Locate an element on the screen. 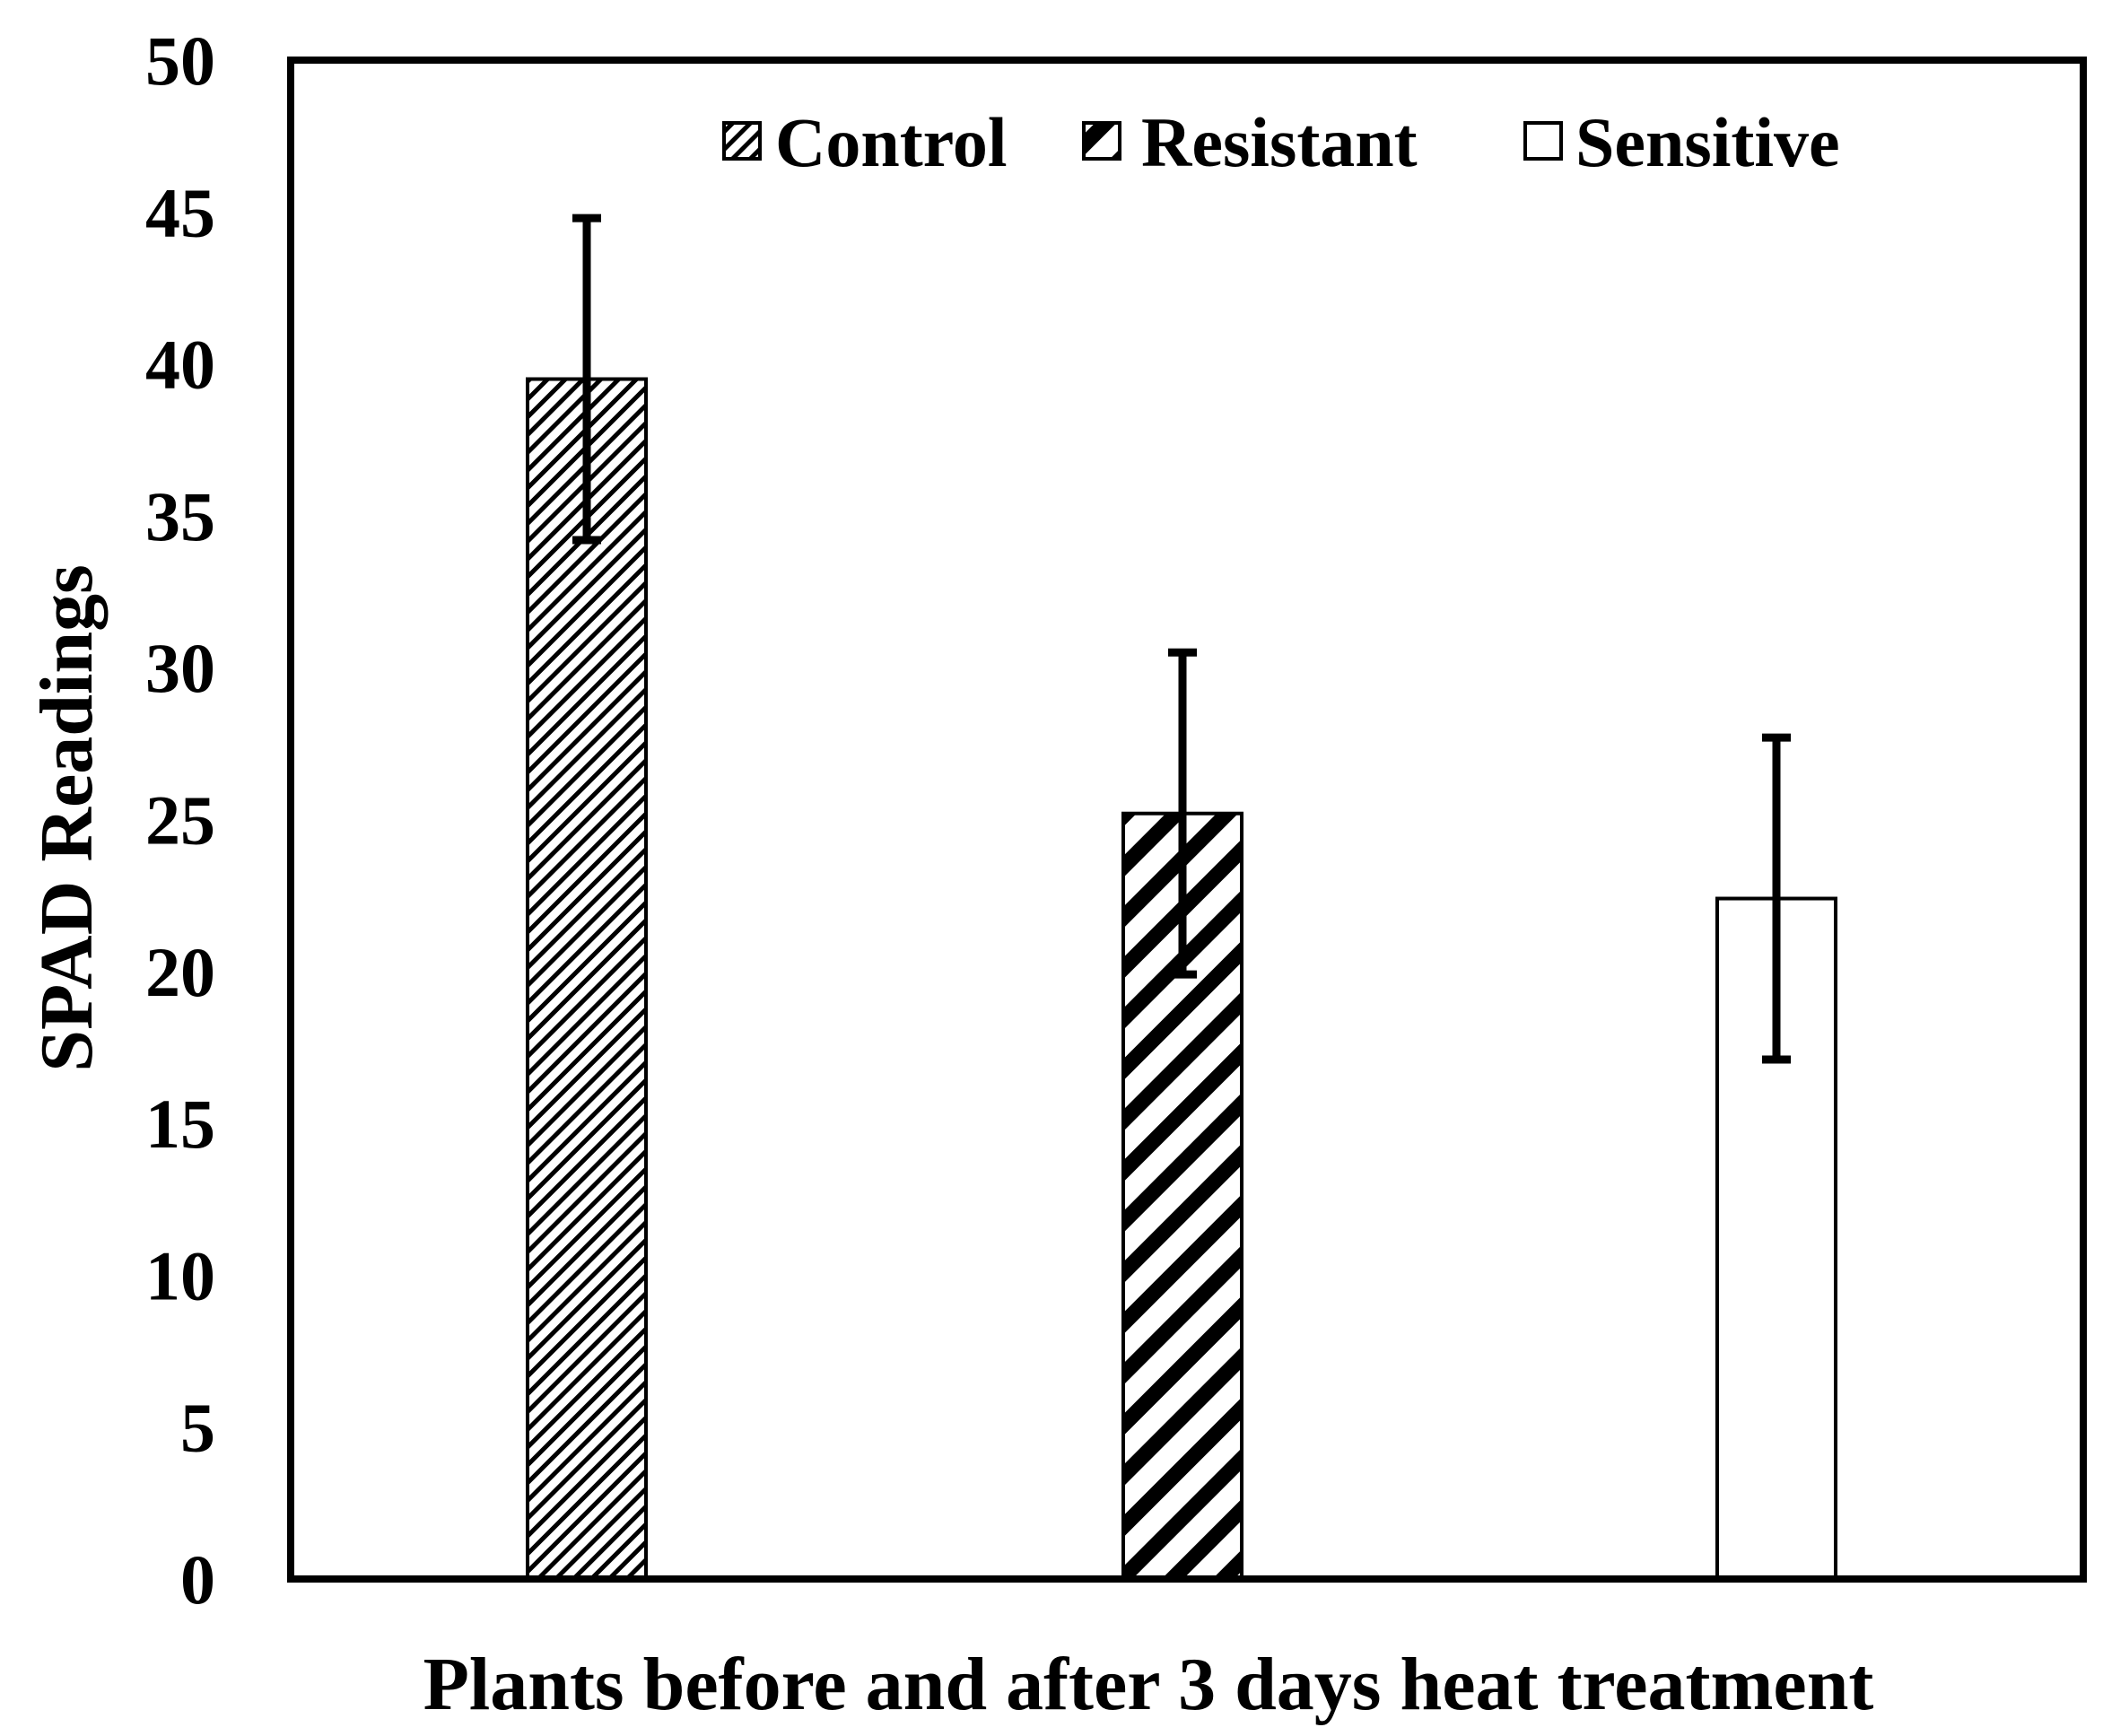  error-bar-resistant is located at coordinates (1182, 814).